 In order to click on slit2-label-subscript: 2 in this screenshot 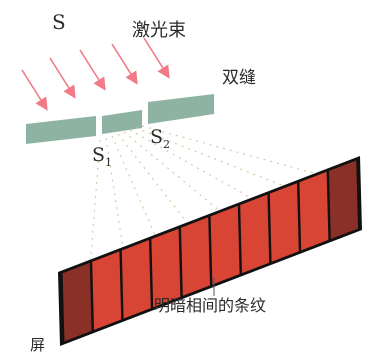, I will do `click(167, 144)`.